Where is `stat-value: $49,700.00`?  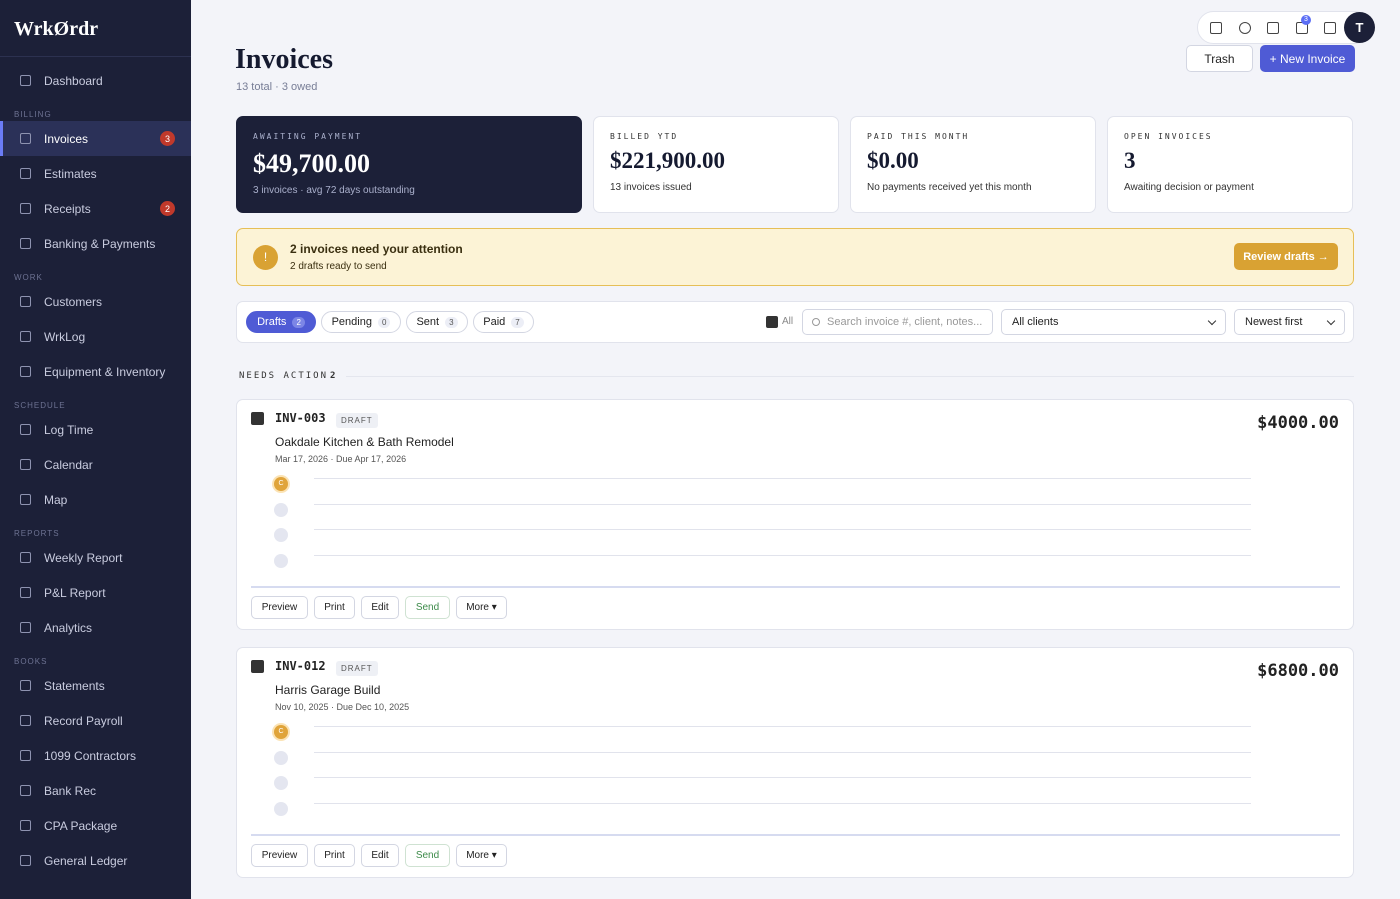
stat-value: $49,700.00 is located at coordinates (311, 163).